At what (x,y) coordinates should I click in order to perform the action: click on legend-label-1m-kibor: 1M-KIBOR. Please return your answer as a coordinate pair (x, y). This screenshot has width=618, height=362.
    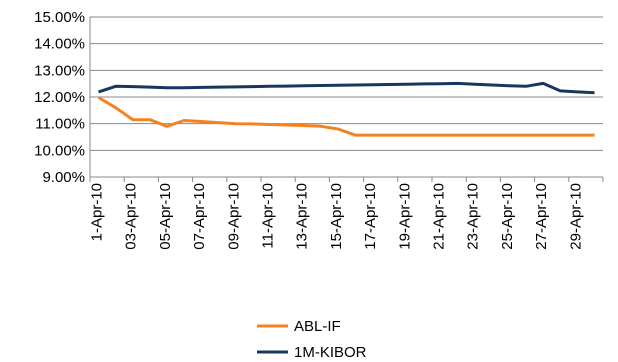
    Looking at the image, I should click on (330, 352).